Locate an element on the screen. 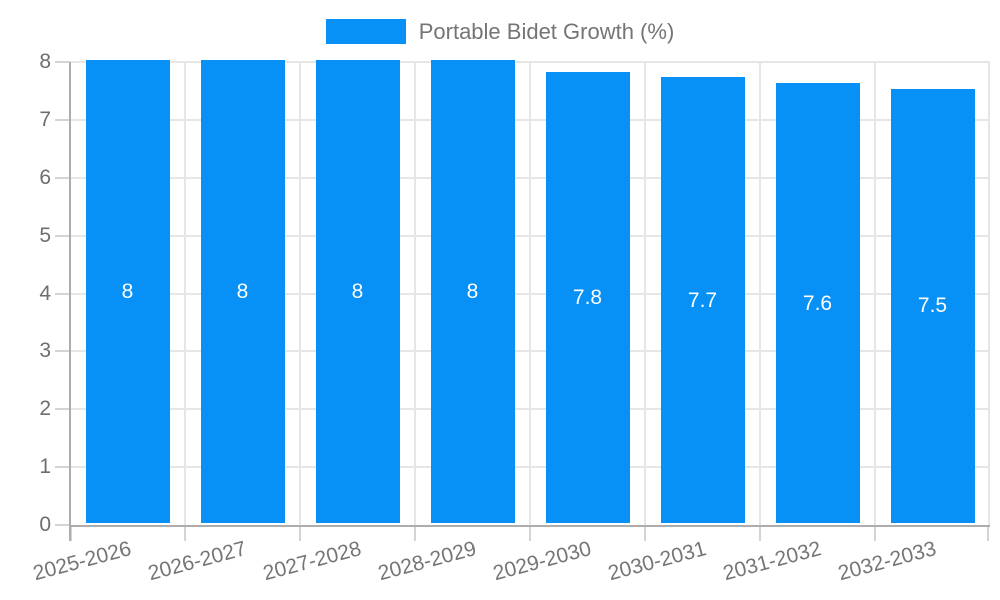 The height and width of the screenshot is (600, 1000). y-axis-line is located at coordinates (70, 301).